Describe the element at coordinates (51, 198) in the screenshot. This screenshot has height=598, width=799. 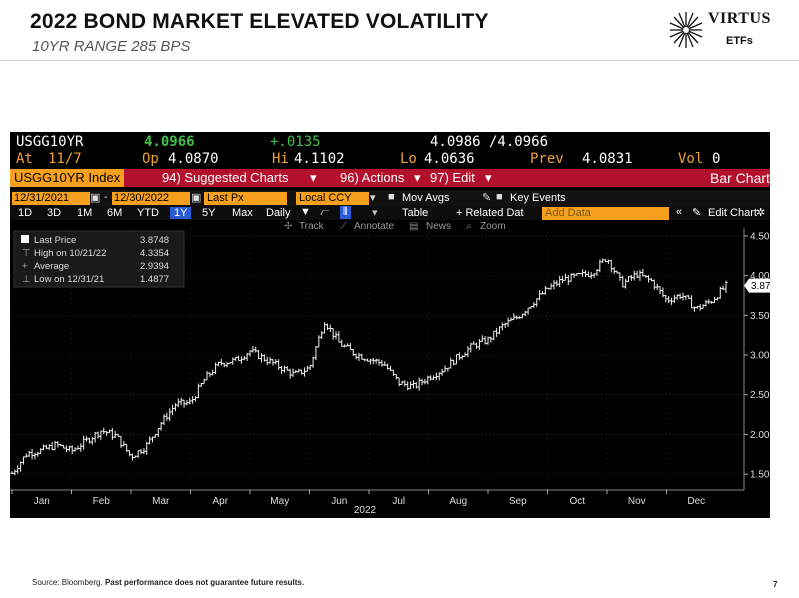
I see `start-date-input: 12/31/2021` at that location.